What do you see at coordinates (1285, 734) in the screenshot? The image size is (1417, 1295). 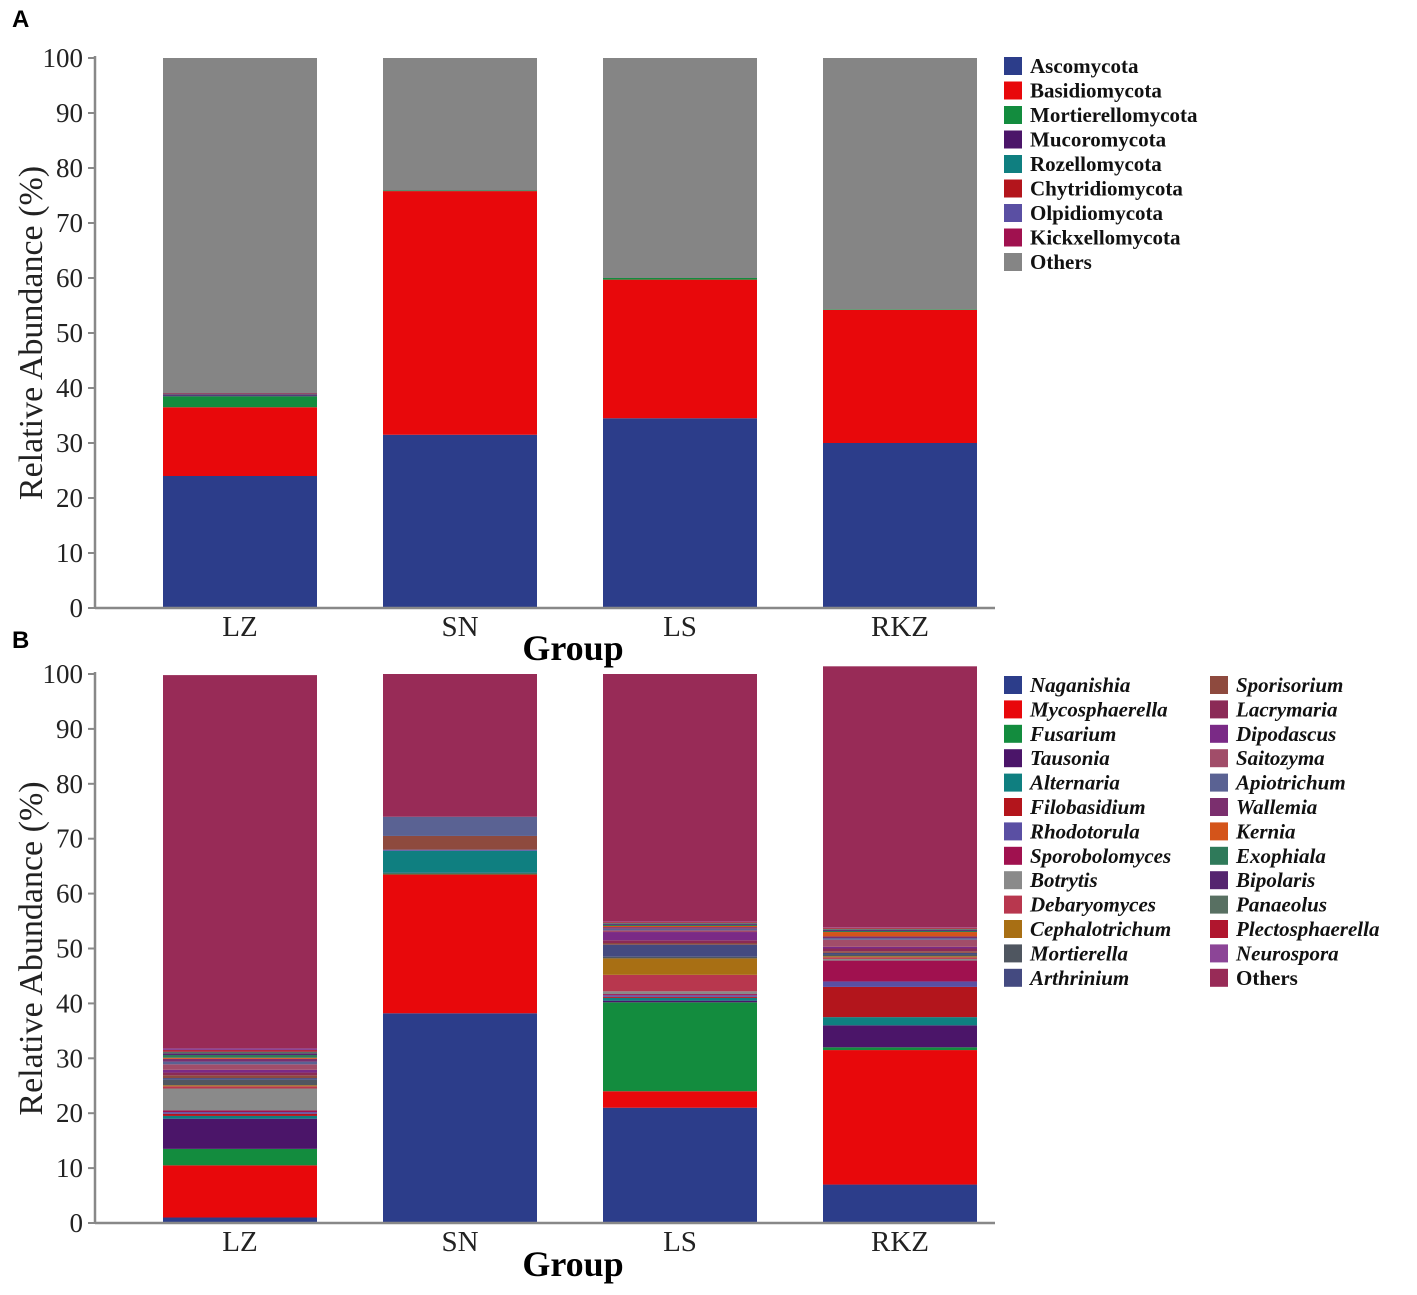 I see `legend-label: Dipodascus` at bounding box center [1285, 734].